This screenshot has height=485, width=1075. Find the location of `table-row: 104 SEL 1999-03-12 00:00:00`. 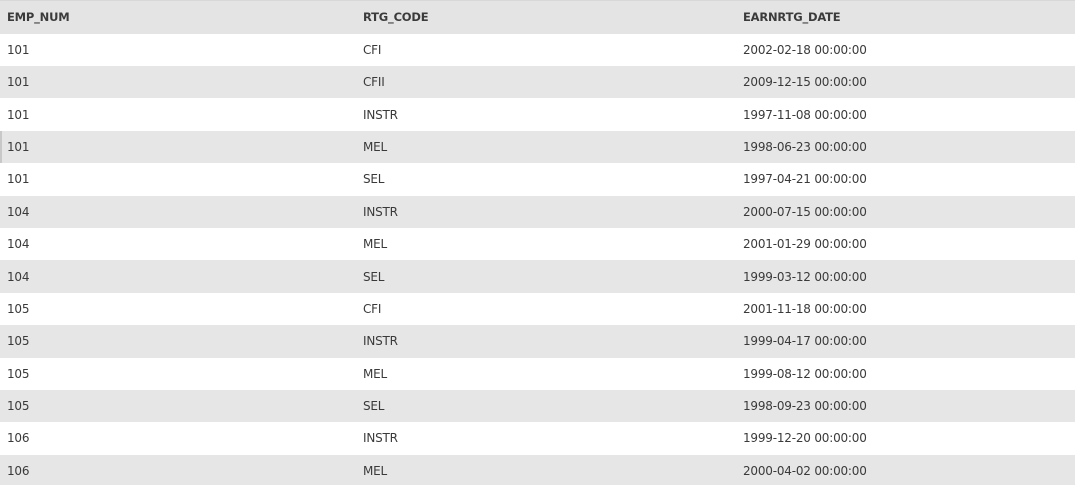

table-row: 104 SEL 1999-03-12 00:00:00 is located at coordinates (537, 276).